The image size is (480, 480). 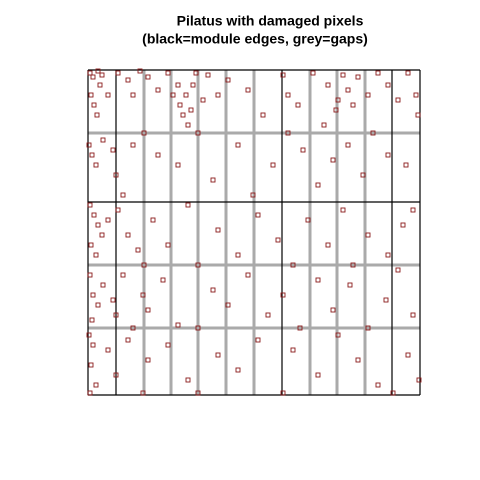 What do you see at coordinates (255, 39) in the screenshot?
I see `chart-subtitle: (black=module edges, grey=gaps)` at bounding box center [255, 39].